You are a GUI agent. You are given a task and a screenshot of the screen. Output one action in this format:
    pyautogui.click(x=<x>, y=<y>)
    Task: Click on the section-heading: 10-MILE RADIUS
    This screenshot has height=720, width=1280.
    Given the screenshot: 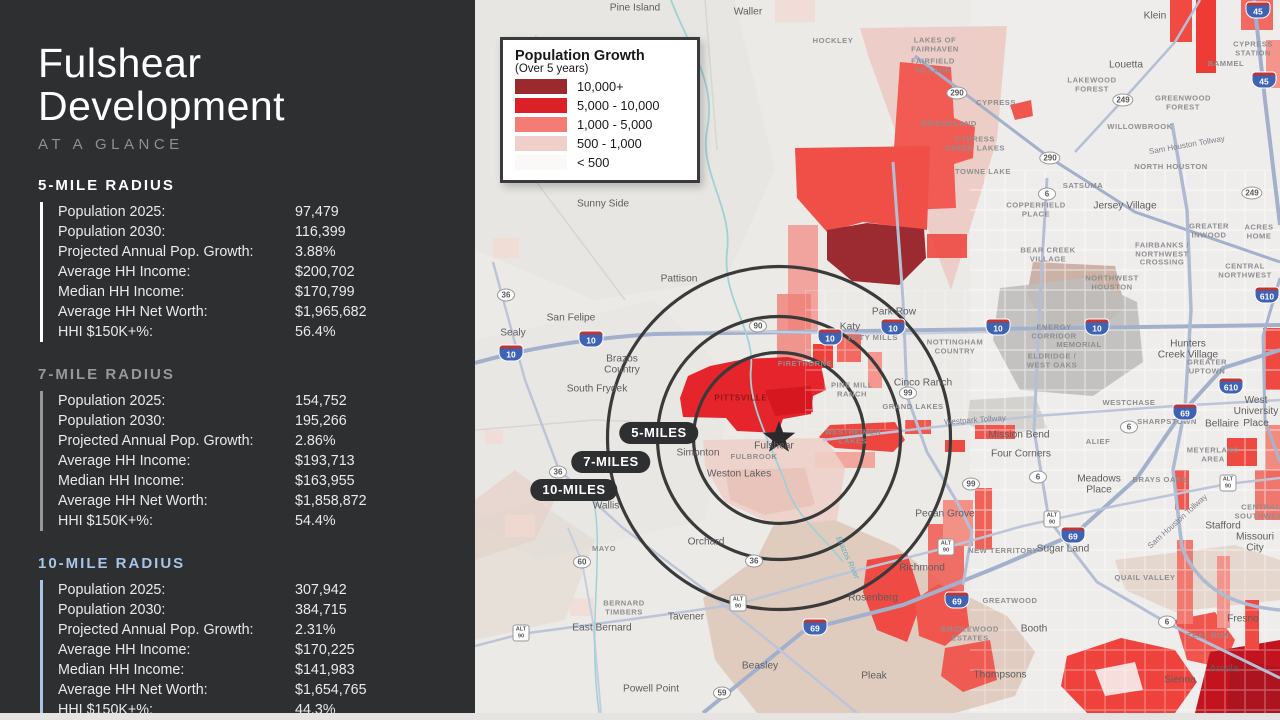 What is the action you would take?
    pyautogui.click(x=112, y=563)
    